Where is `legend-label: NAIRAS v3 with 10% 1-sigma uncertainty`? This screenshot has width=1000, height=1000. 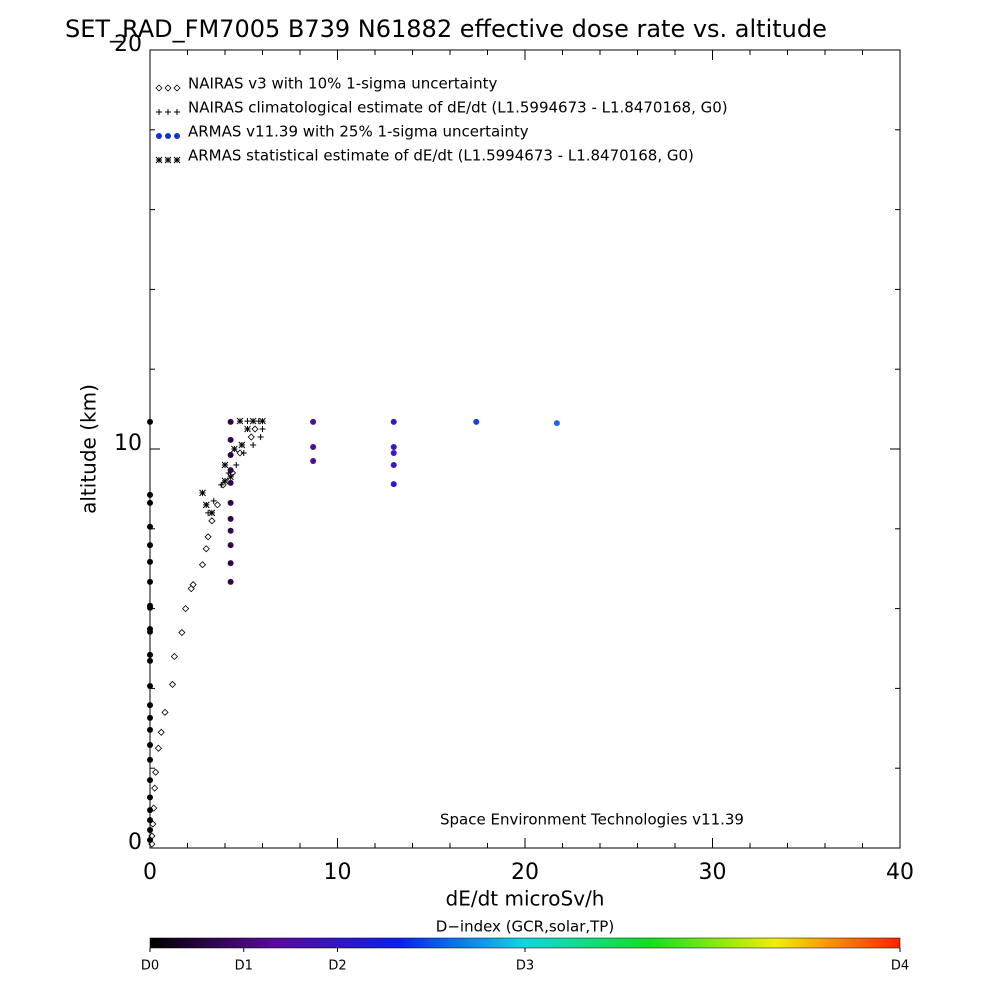 legend-label: NAIRAS v3 with 10% 1-sigma uncertainty is located at coordinates (342, 84).